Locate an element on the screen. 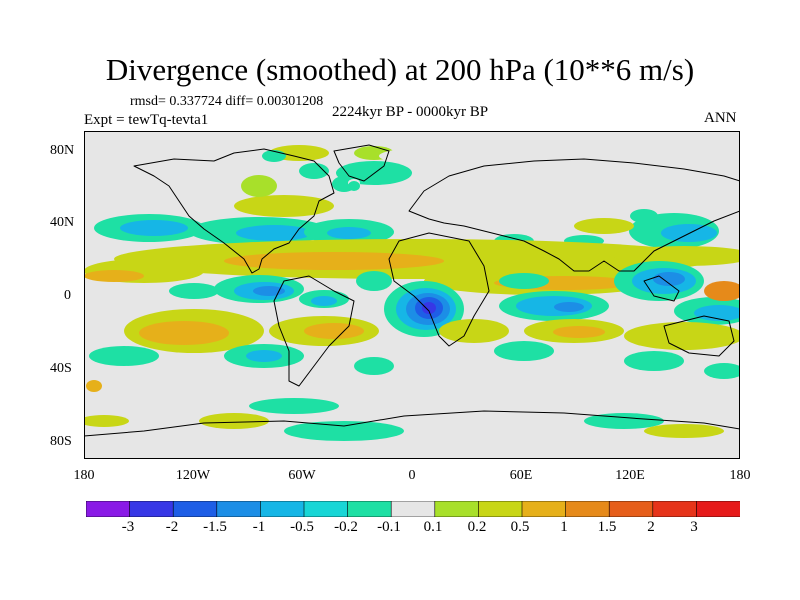 The image size is (800, 600). coastline-borneo is located at coordinates (661, 288).